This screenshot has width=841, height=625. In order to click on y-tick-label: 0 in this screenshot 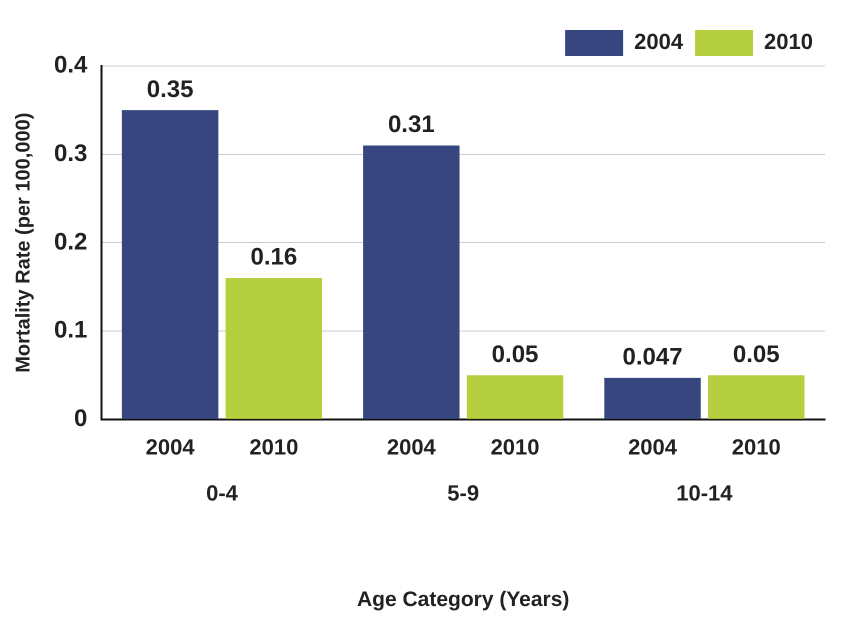, I will do `click(81, 418)`.